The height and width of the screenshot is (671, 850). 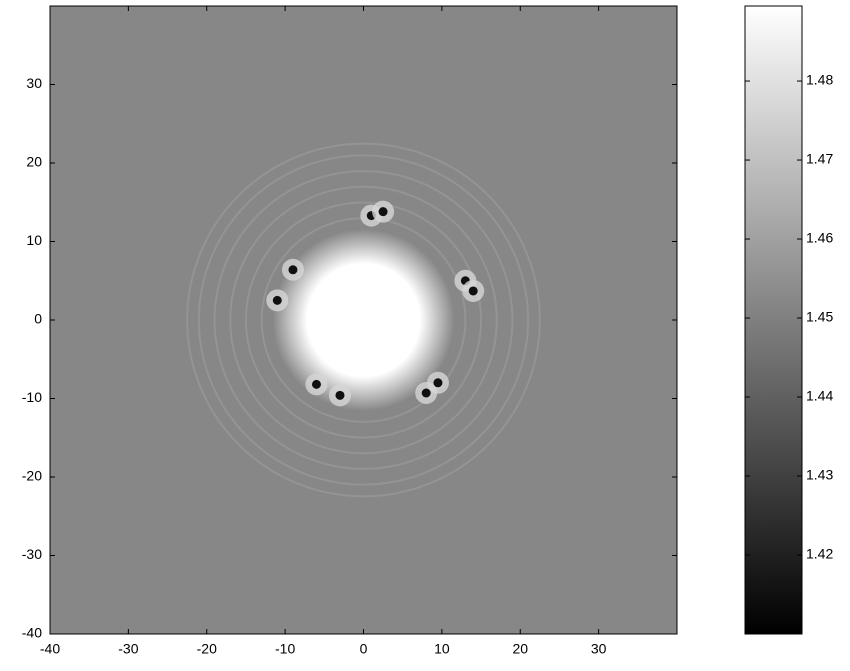 I want to click on y-tick-label: -20, so click(x=32, y=476).